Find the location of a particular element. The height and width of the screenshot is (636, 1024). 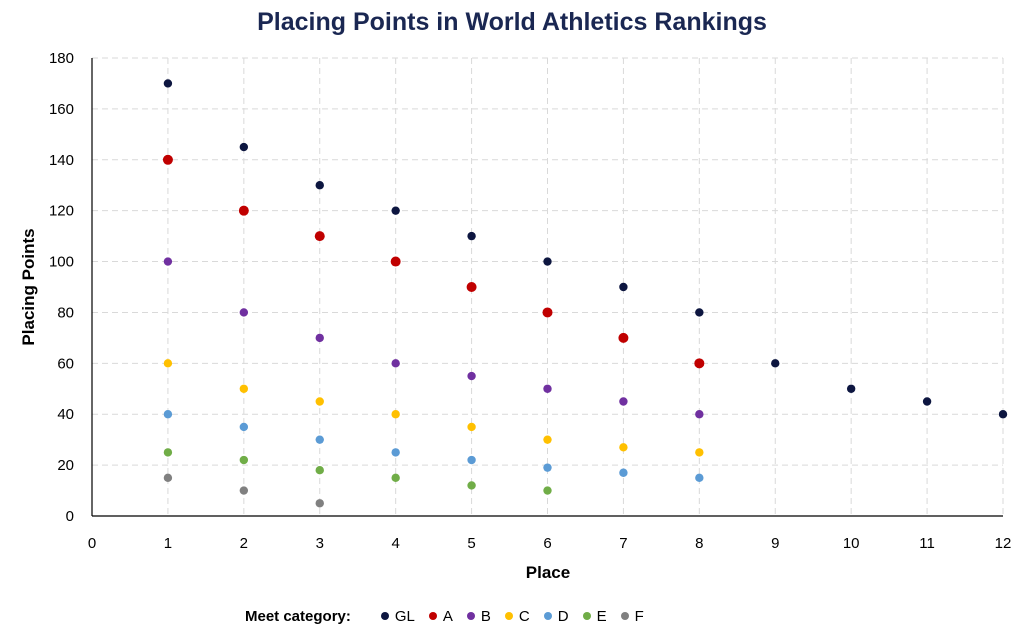

legend-items: GL A B C D E F is located at coordinates (519, 616).